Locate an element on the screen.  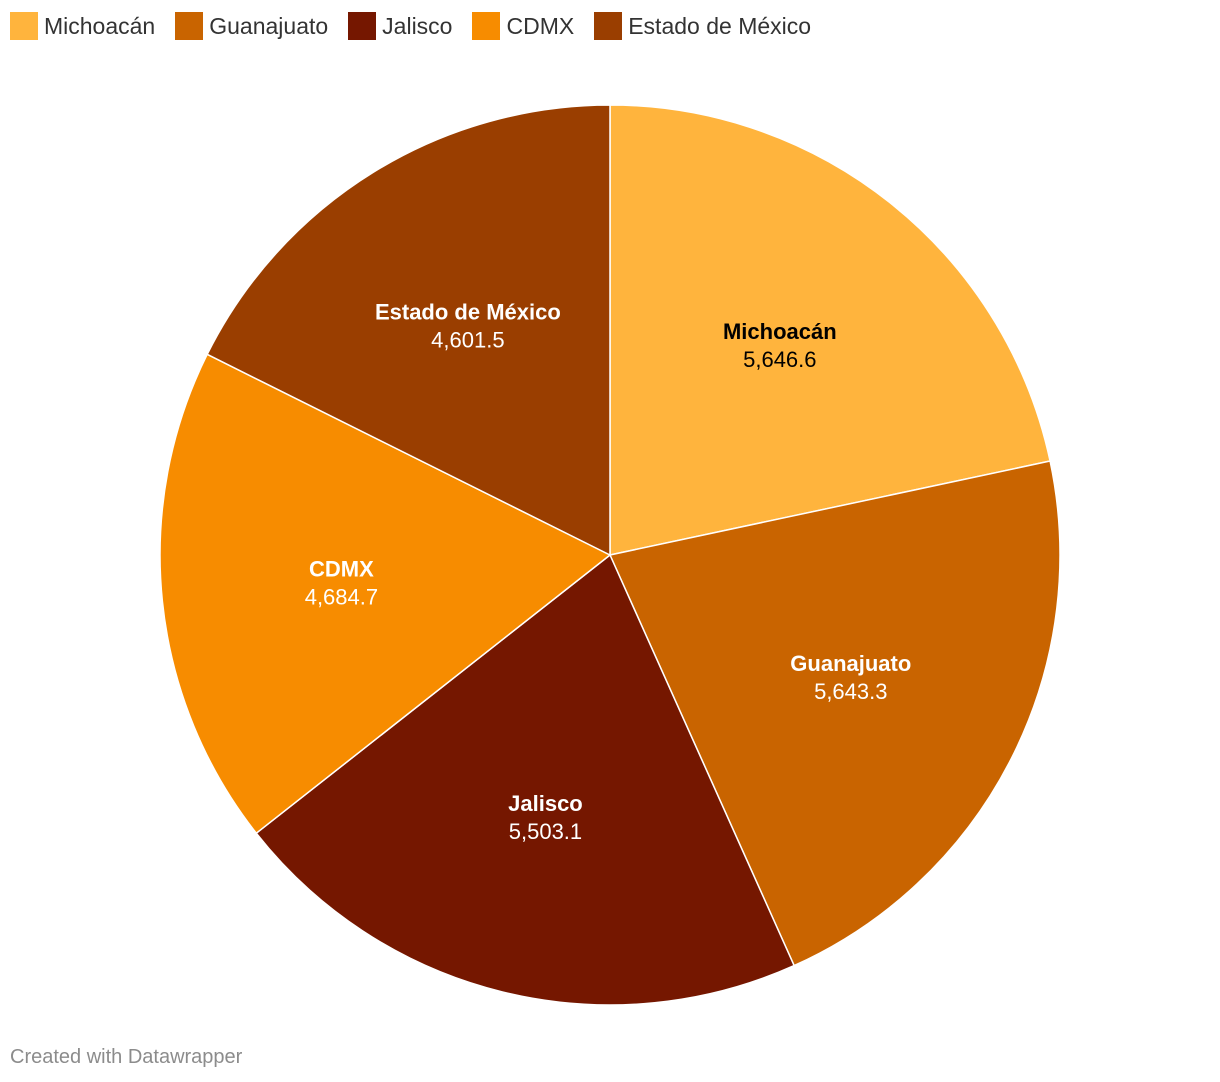
legend-item-jalisco: Jalisco is located at coordinates (400, 26).